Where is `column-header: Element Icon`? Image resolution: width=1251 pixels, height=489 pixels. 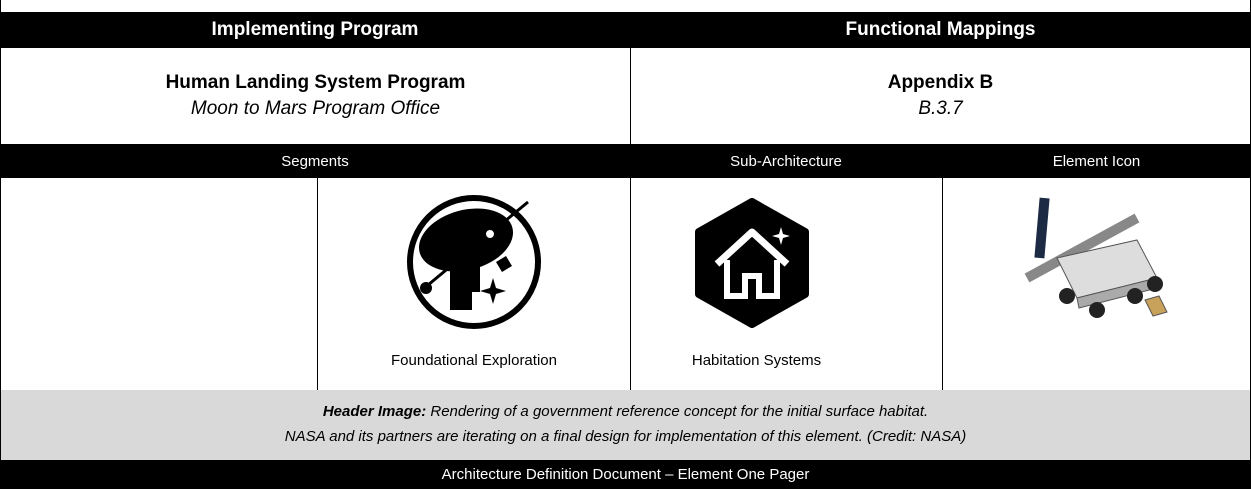 column-header: Element Icon is located at coordinates (1096, 161).